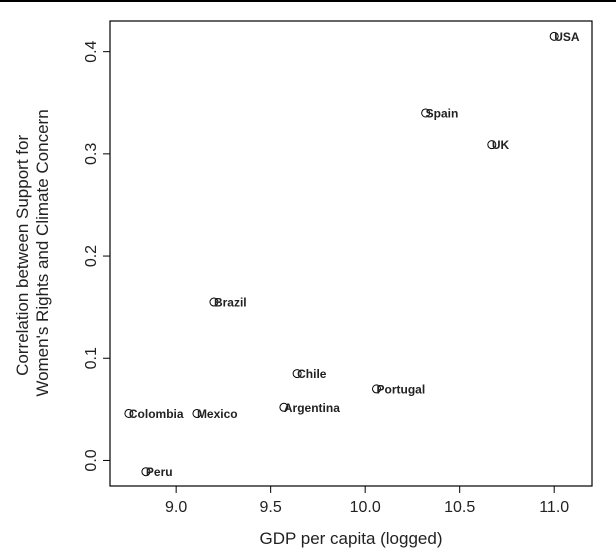 The width and height of the screenshot is (616, 558). Describe the element at coordinates (501, 145) in the screenshot. I see `point-label: UK` at that location.